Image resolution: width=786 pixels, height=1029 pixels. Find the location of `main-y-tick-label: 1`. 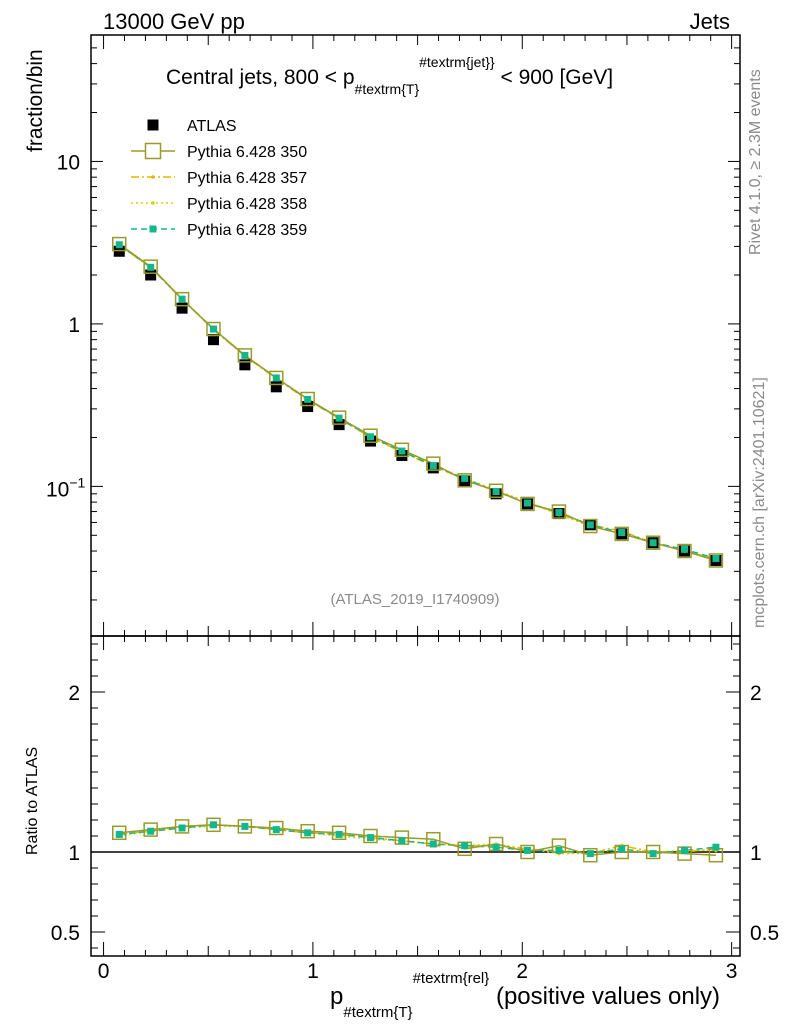

main-y-tick-label: 1 is located at coordinates (74, 325).